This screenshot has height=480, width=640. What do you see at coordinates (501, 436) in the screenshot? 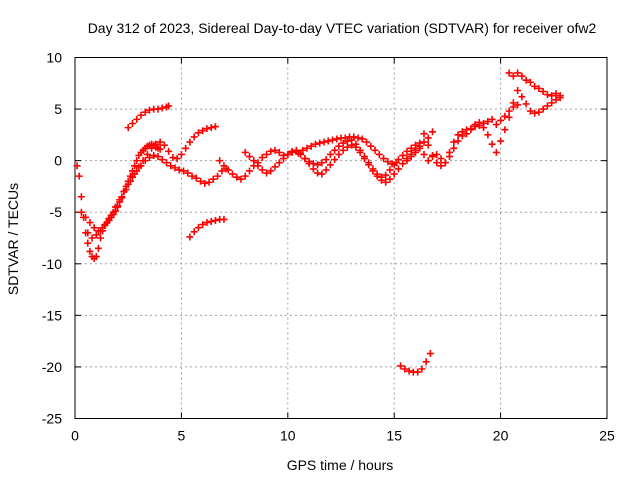
I see `x-tick-label: 20` at bounding box center [501, 436].